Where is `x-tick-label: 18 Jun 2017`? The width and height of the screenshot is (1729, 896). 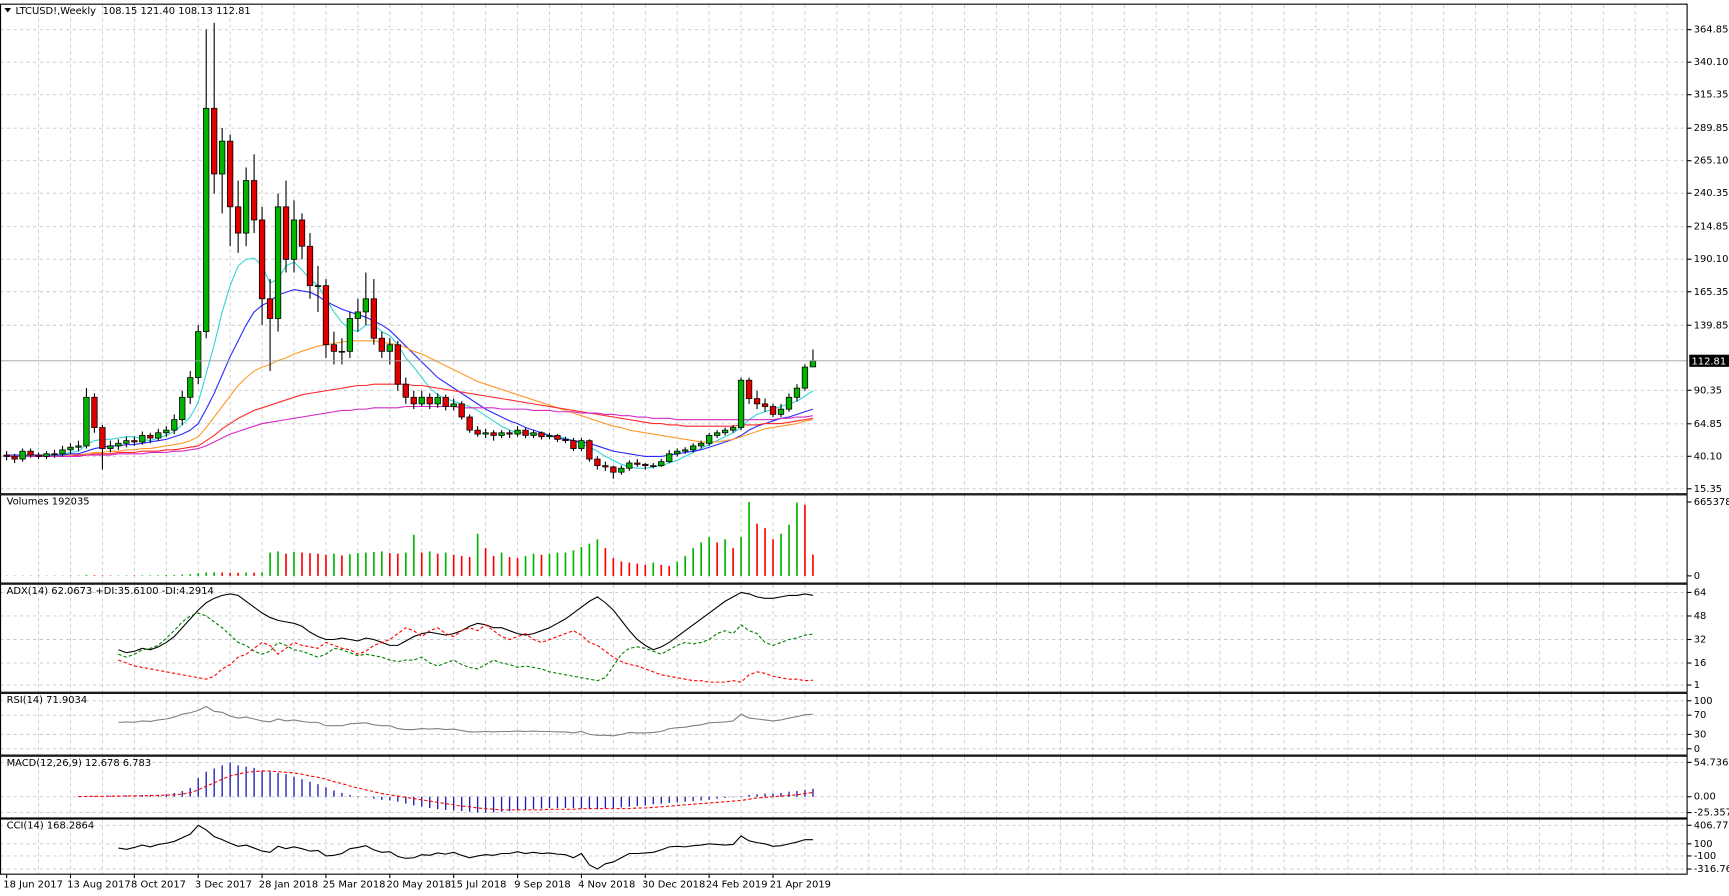
x-tick-label: 18 Jun 2017 is located at coordinates (33, 885).